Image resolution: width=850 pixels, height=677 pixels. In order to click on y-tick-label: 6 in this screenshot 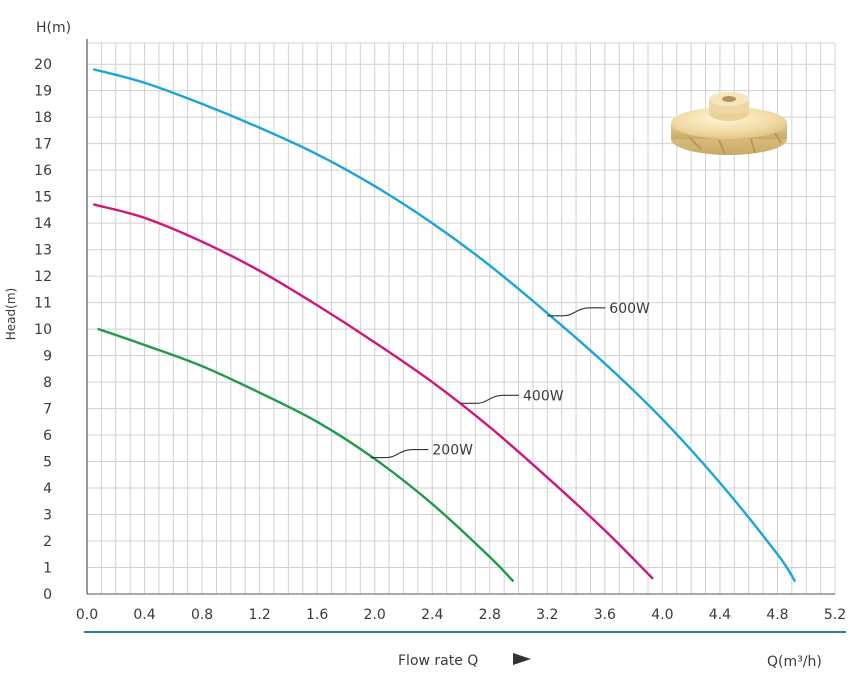, I will do `click(47, 436)`.